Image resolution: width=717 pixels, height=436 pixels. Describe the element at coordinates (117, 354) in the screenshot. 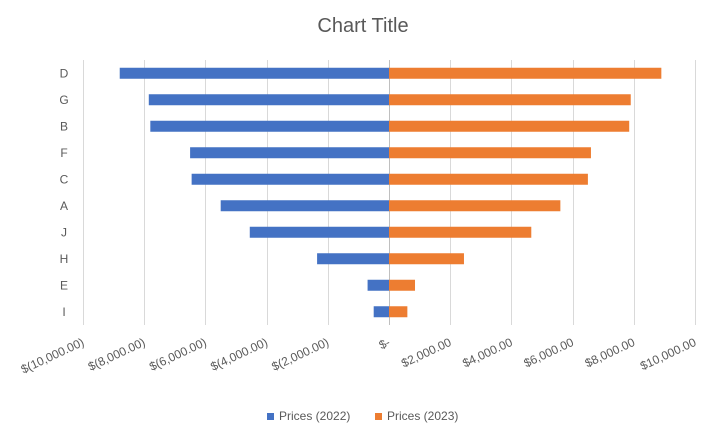

I see `x-tick-label-1: $(8,000.00)` at that location.